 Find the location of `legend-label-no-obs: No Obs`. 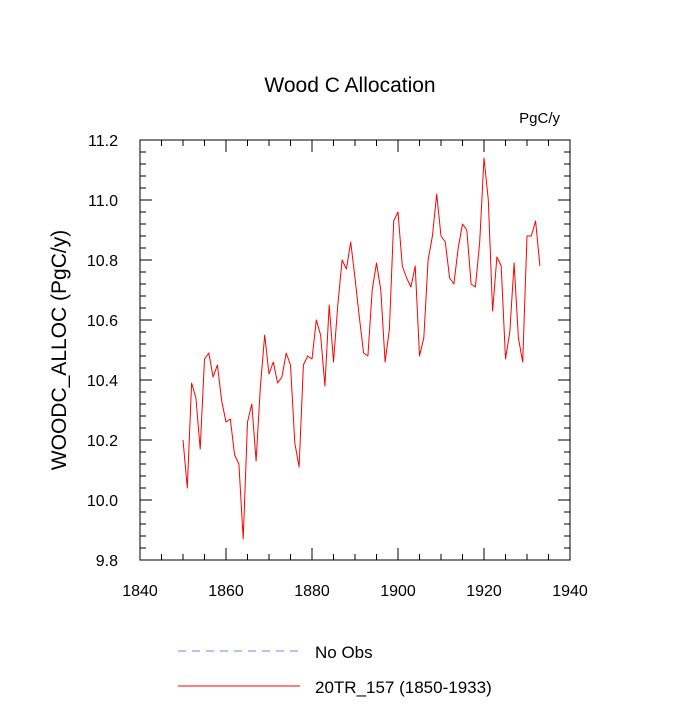

legend-label-no-obs: No Obs is located at coordinates (344, 652).